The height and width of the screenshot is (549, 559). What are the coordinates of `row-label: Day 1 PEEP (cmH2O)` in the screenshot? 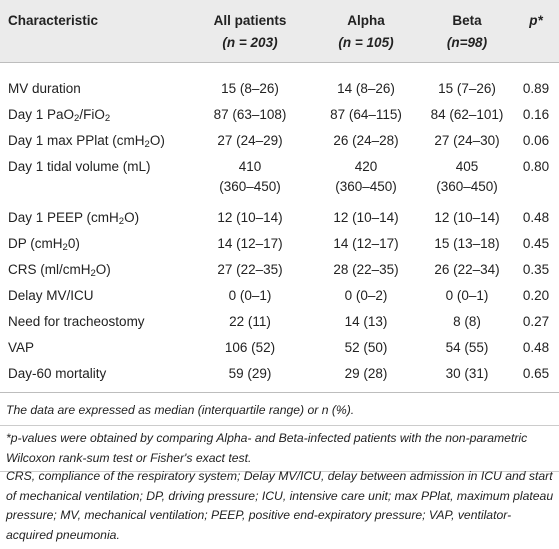 It's located at (73, 217).